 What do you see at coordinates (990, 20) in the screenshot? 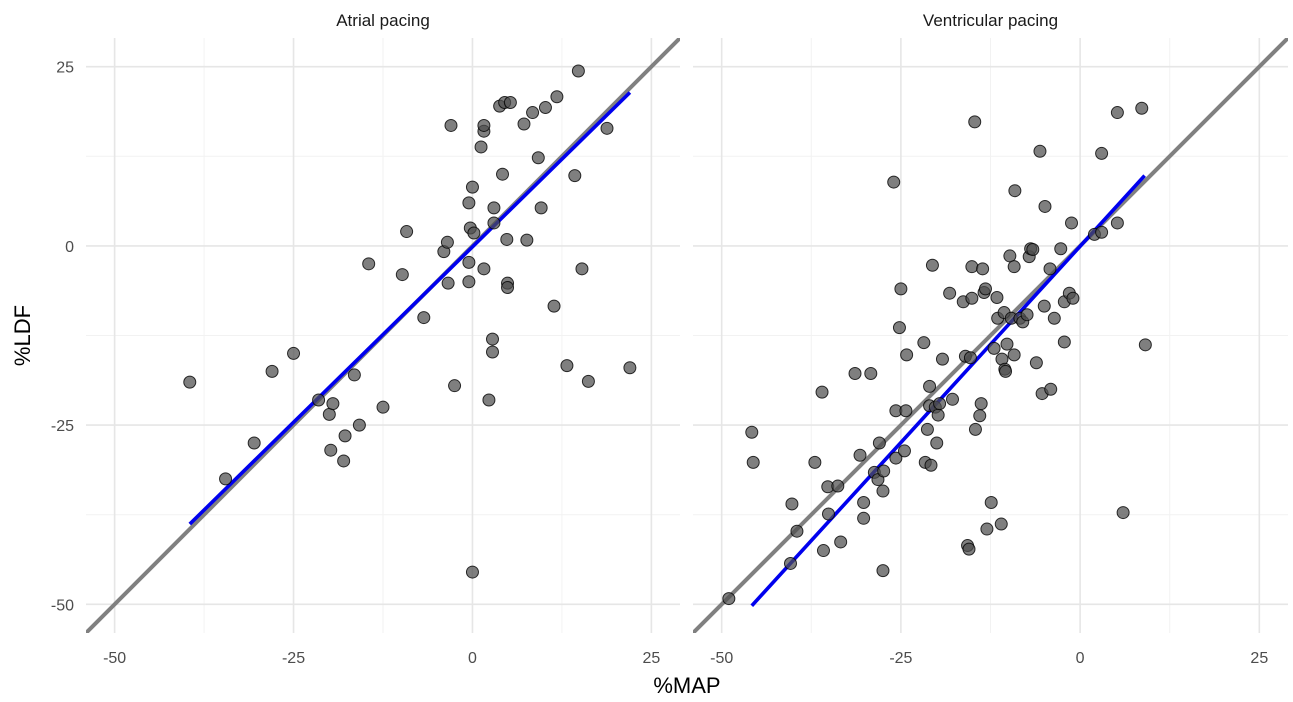
I see `panel-title-ventricular: Ventricular pacing` at bounding box center [990, 20].